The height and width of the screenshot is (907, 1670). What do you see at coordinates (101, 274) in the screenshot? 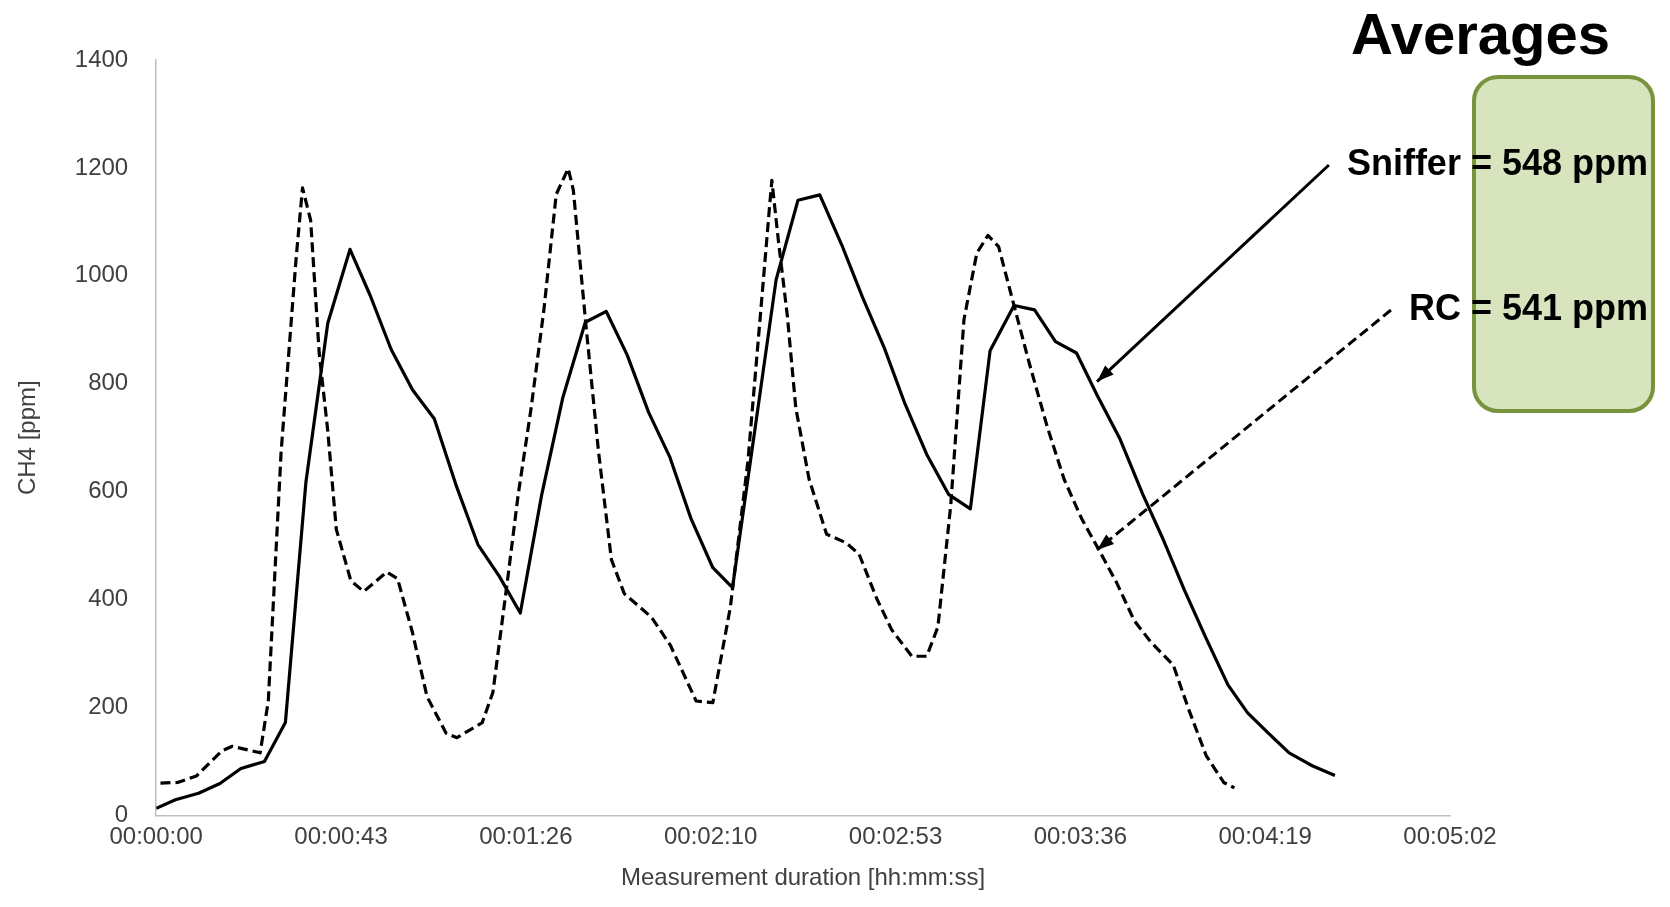
I see `y-tick-label: 1000` at bounding box center [101, 274].